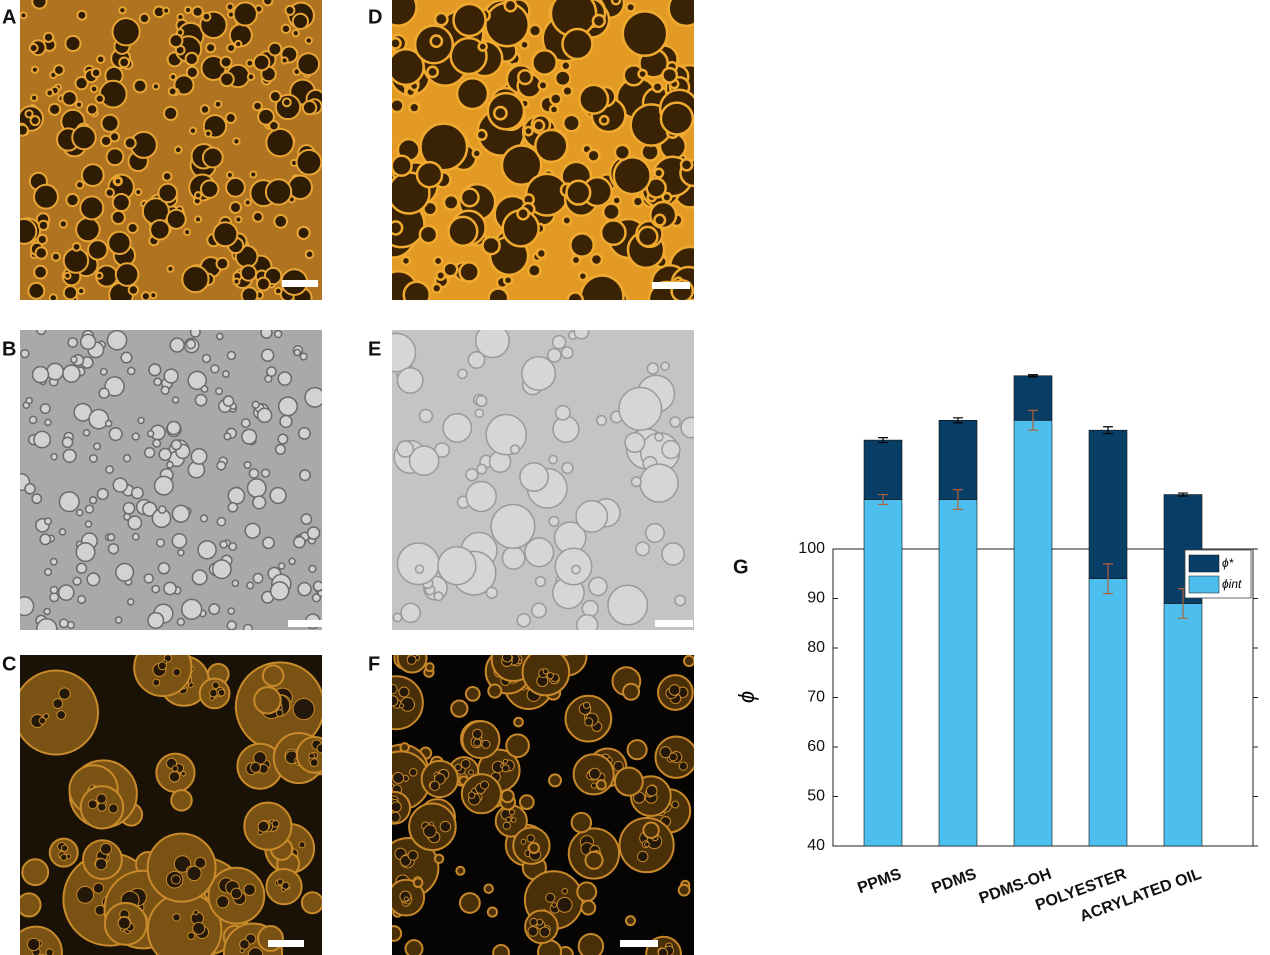  Describe the element at coordinates (816, 796) in the screenshot. I see `y-tick-label: 50` at that location.